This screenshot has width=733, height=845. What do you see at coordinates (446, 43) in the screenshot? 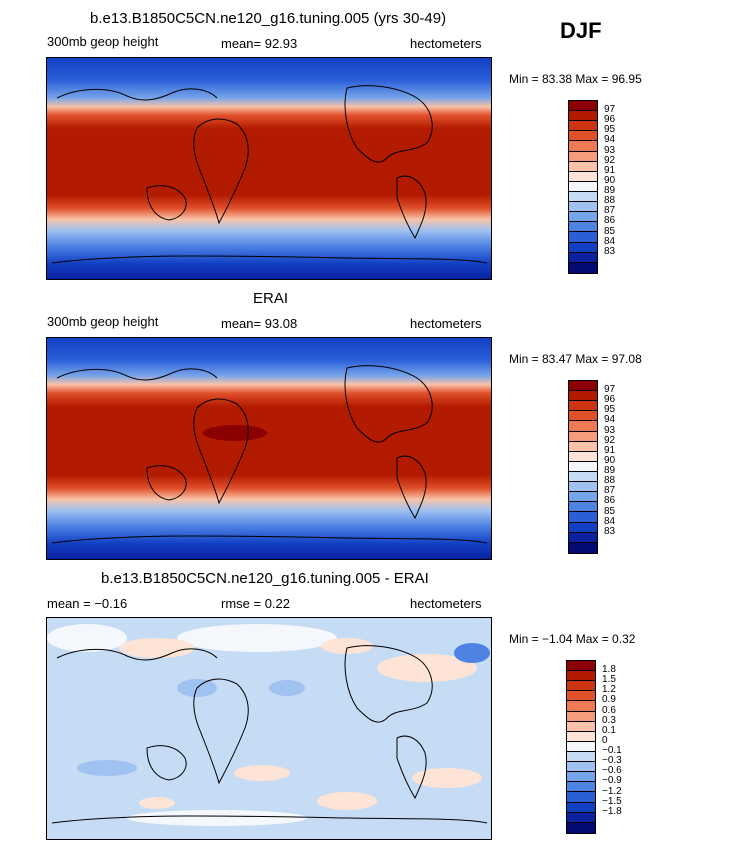
I see `panel1-units: hectometers` at bounding box center [446, 43].